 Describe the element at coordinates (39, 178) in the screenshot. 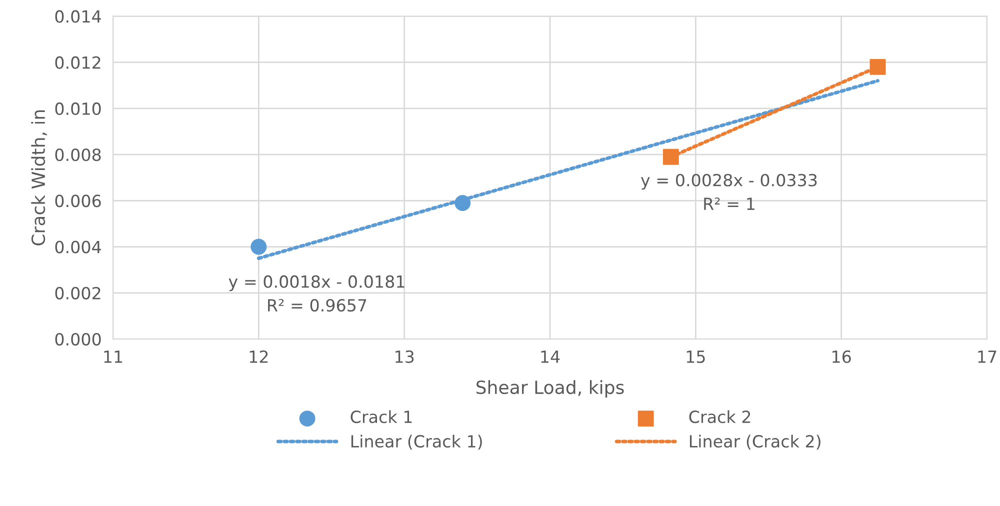

I see `y-axis-title: Crack Width, in` at that location.